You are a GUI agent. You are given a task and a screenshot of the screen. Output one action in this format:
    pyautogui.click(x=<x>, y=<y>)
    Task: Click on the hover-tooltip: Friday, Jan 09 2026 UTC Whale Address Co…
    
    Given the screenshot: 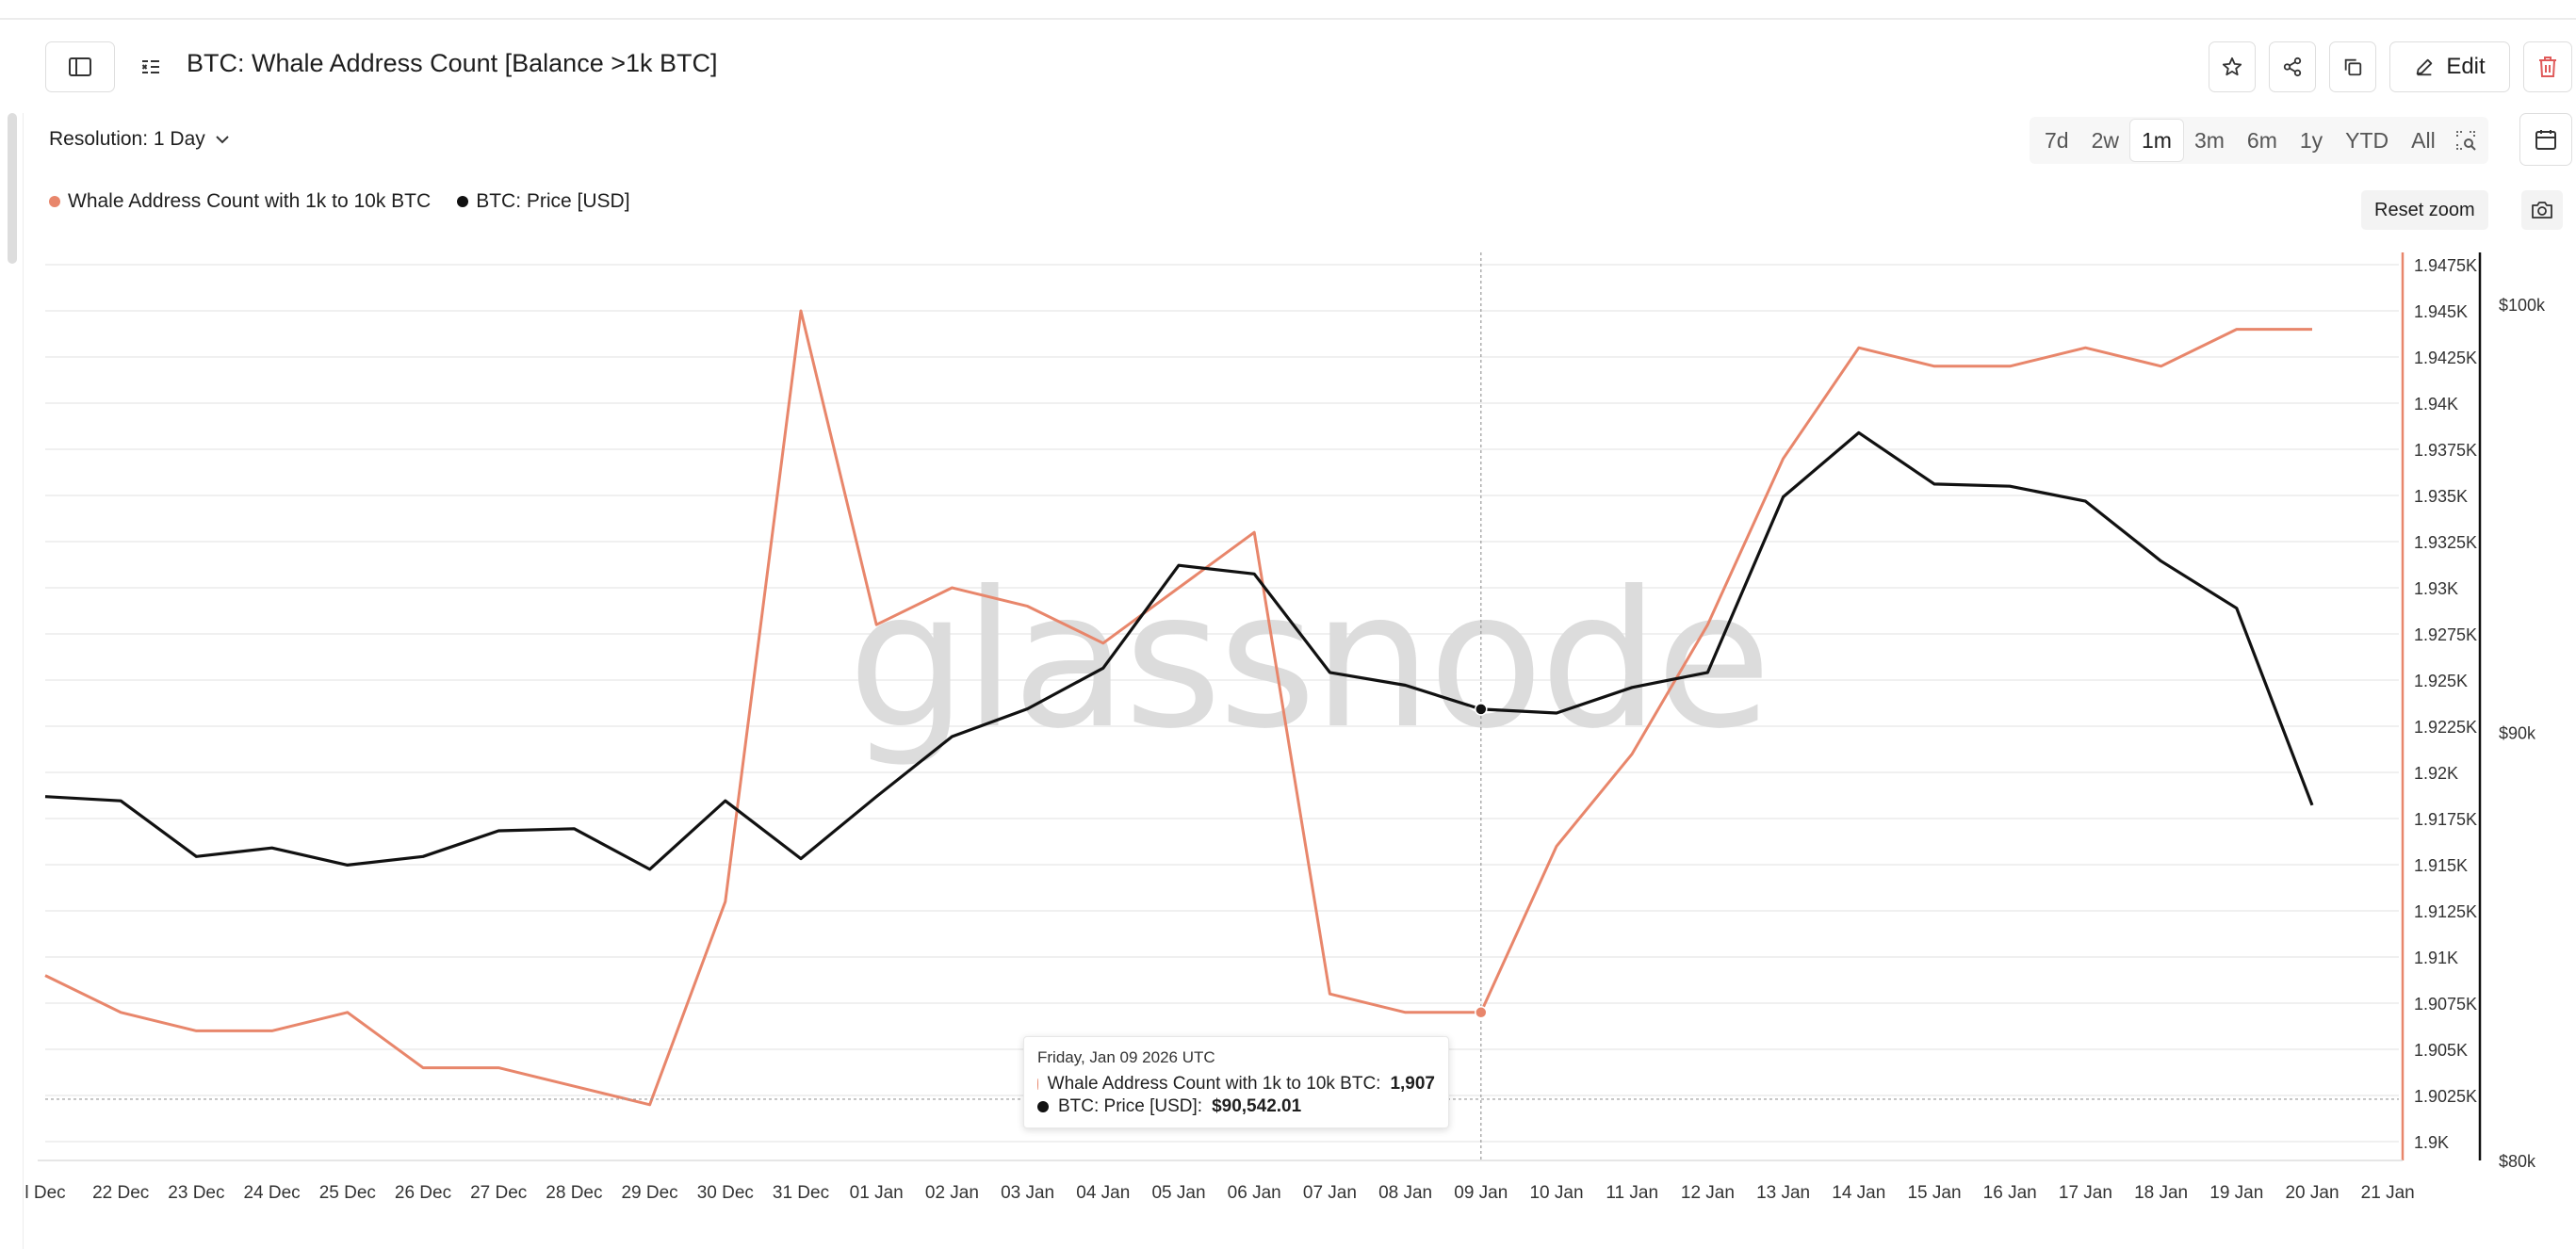 What is the action you would take?
    pyautogui.click(x=1236, y=1082)
    